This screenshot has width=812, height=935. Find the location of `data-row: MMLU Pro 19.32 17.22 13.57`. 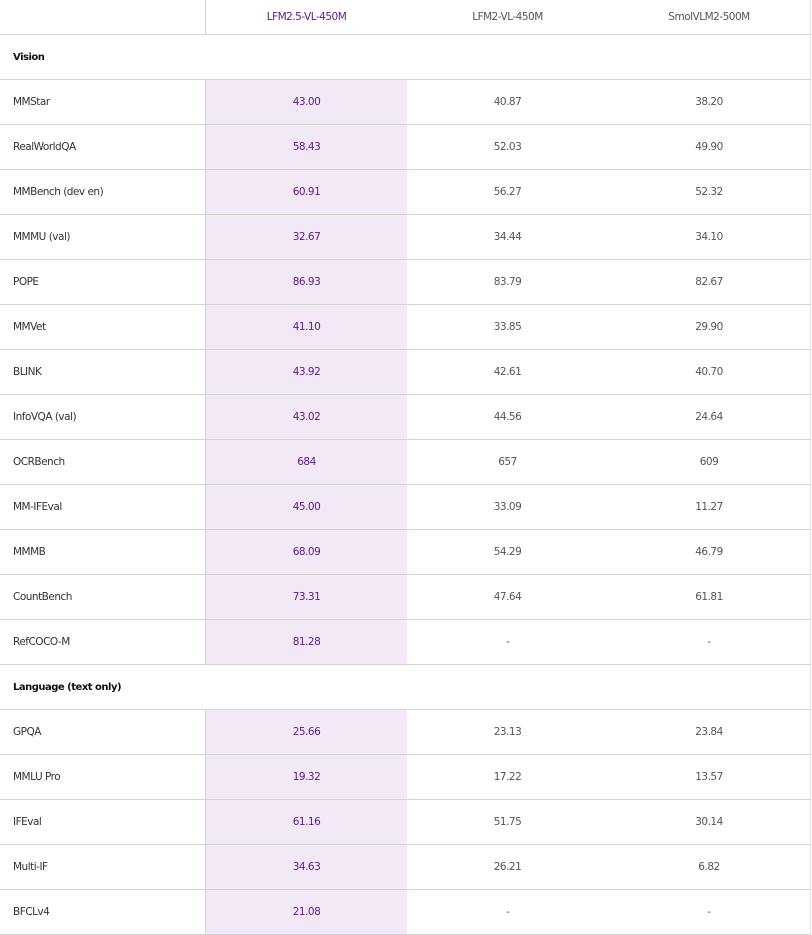

data-row: MMLU Pro 19.32 17.22 13.57 is located at coordinates (405, 777).